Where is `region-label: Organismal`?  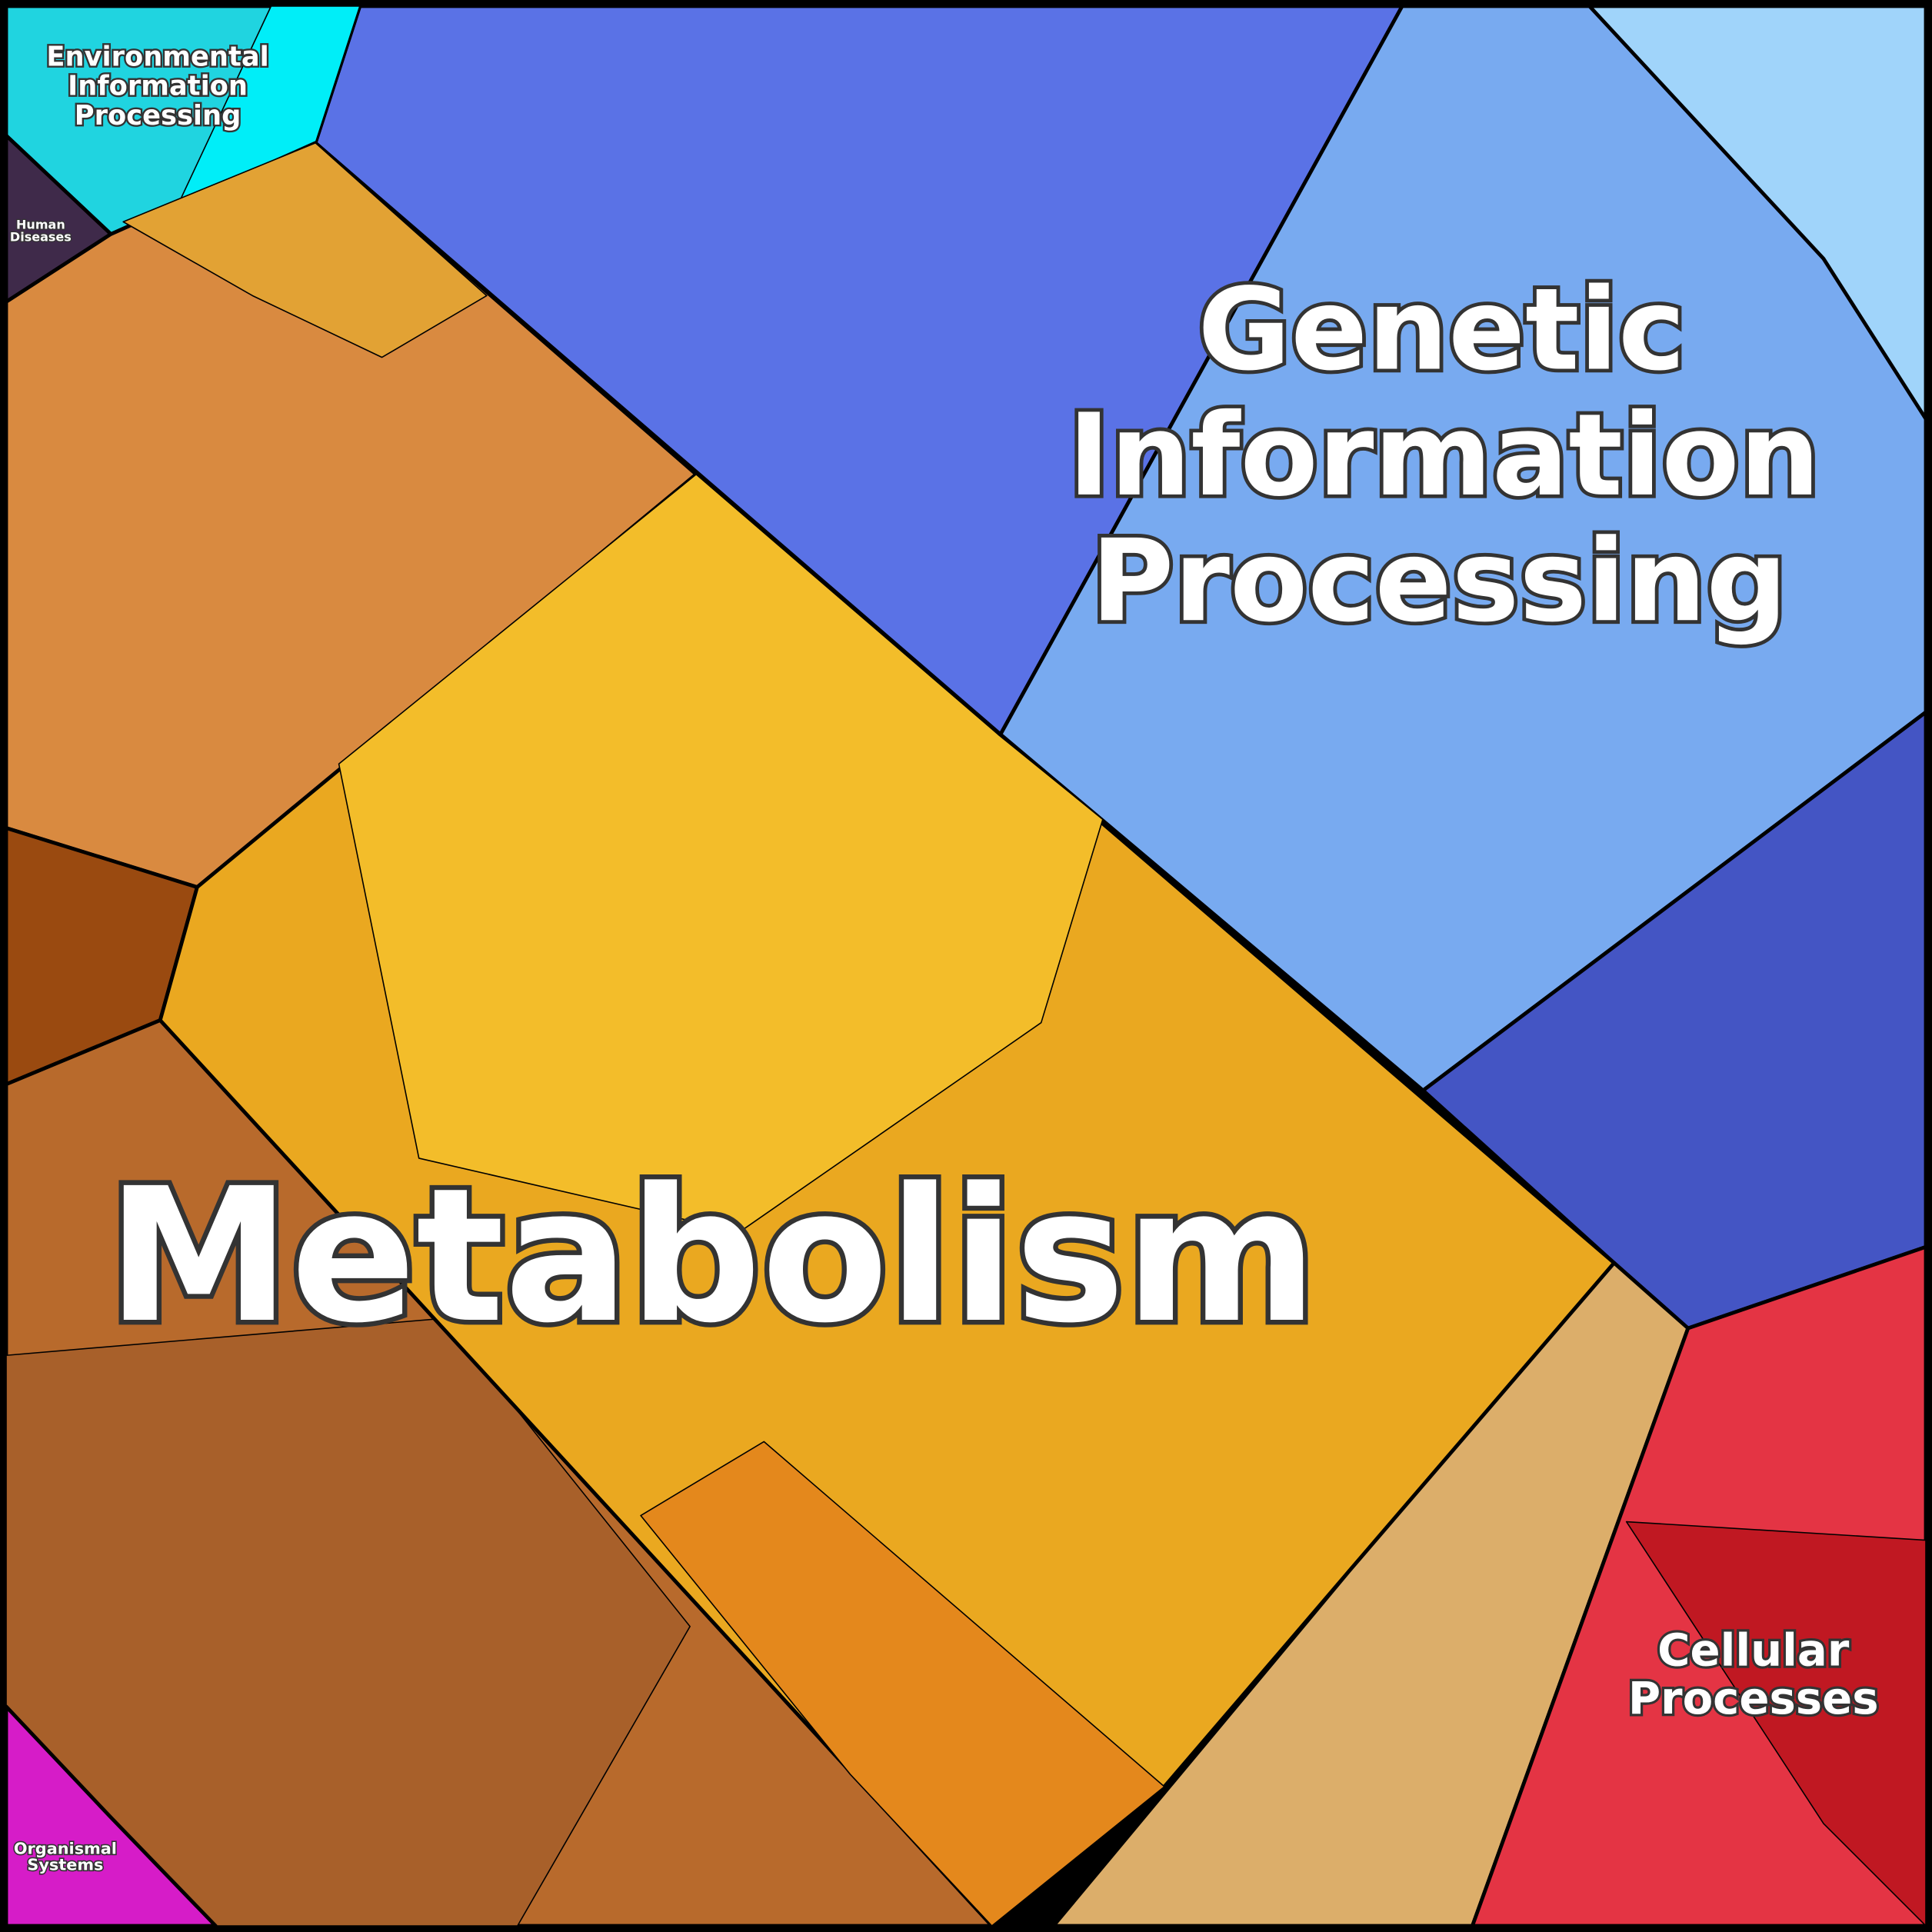
region-label: Organismal is located at coordinates (65, 1849).